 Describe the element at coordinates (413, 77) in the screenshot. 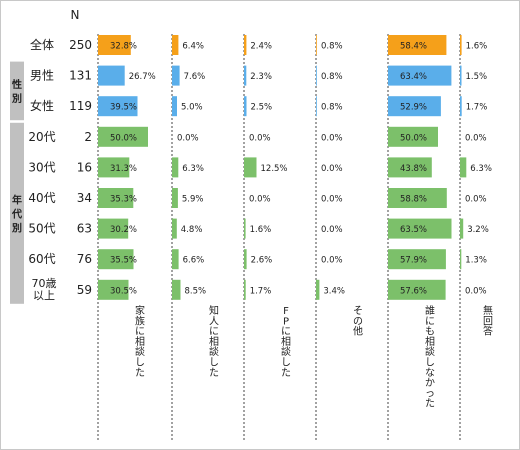

I see `value-label: 63.4%` at that location.